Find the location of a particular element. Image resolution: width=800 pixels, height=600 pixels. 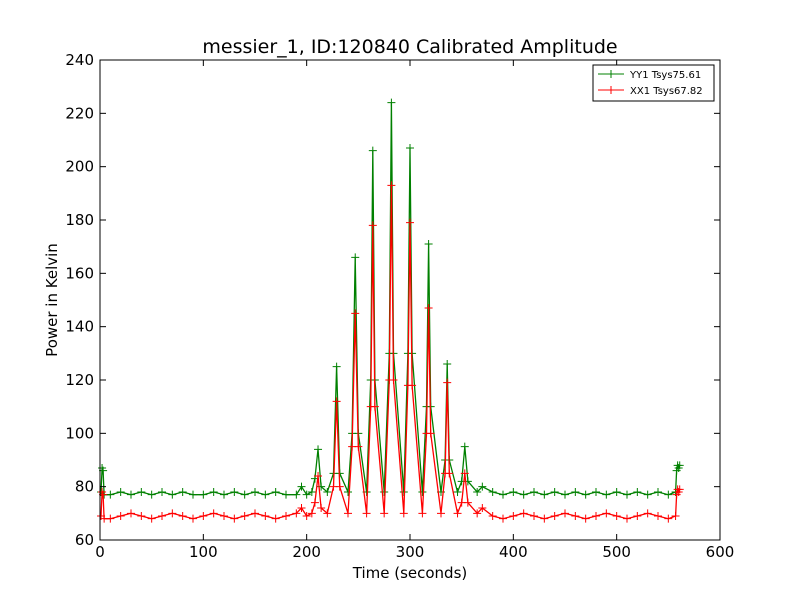

legend-box is located at coordinates (653, 83).